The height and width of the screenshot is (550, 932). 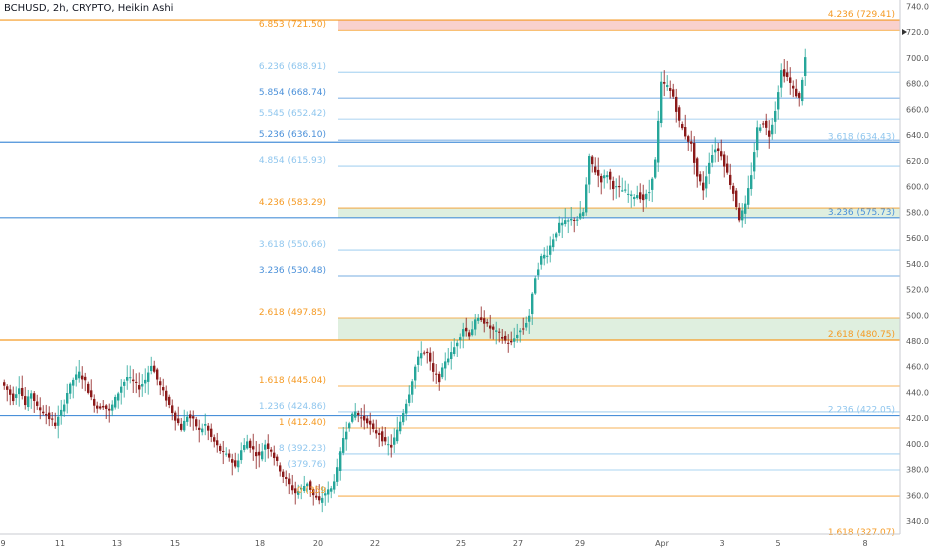 What do you see at coordinates (461, 543) in the screenshot?
I see `time-tick-label: 25` at bounding box center [461, 543].